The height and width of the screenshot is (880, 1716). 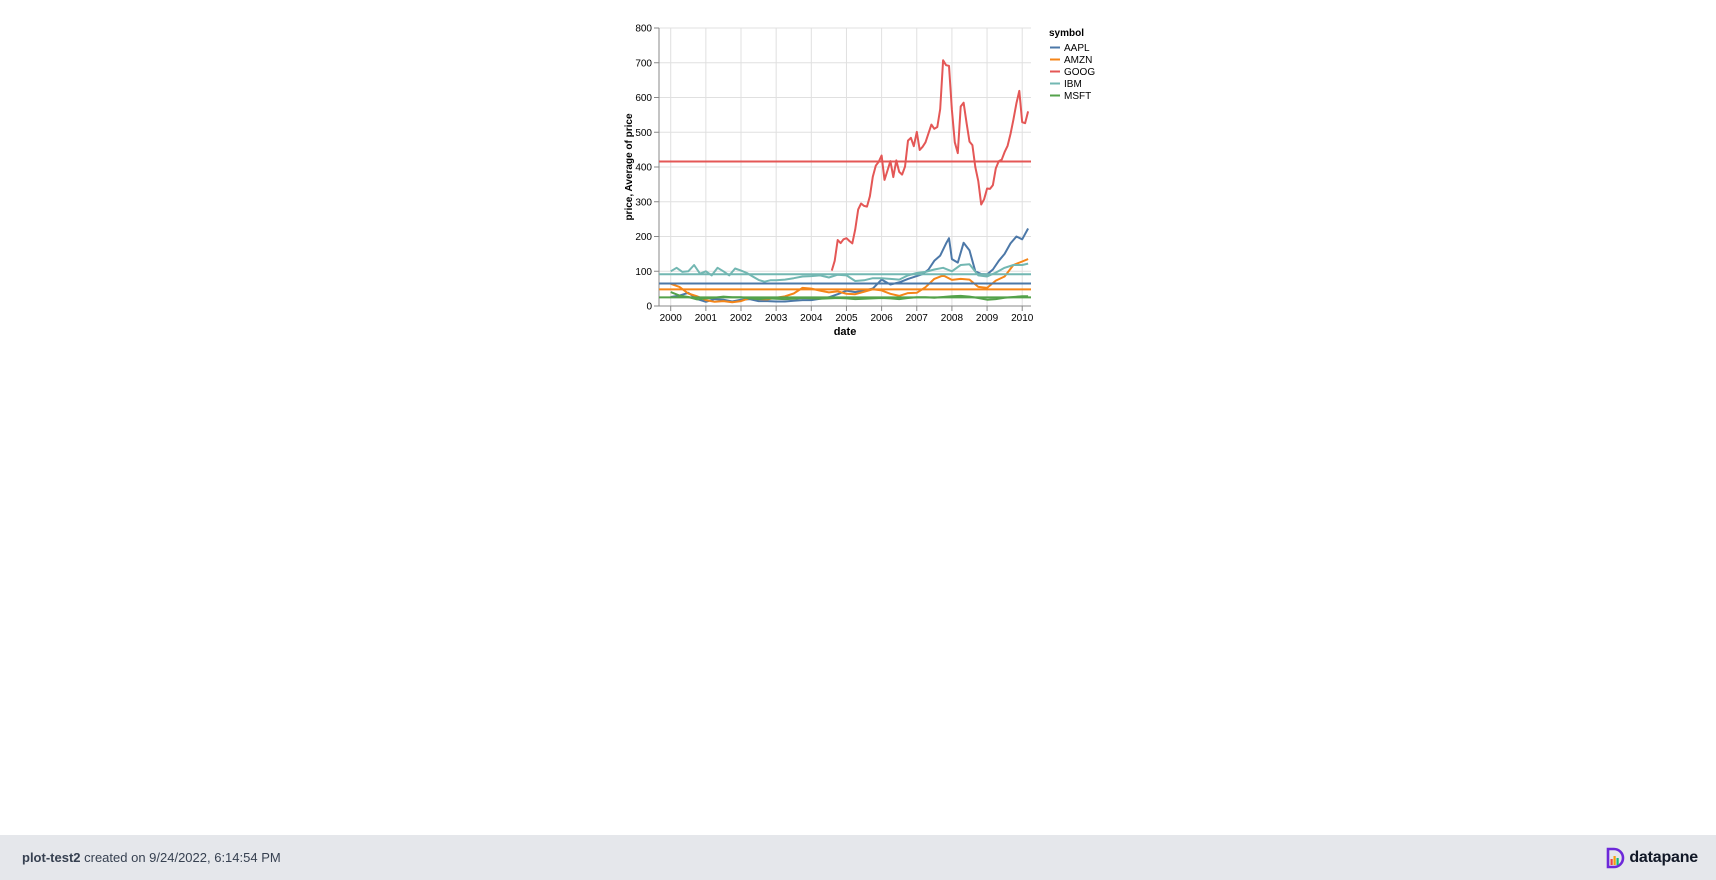 I want to click on datapane-logo-icon, so click(x=1616, y=857).